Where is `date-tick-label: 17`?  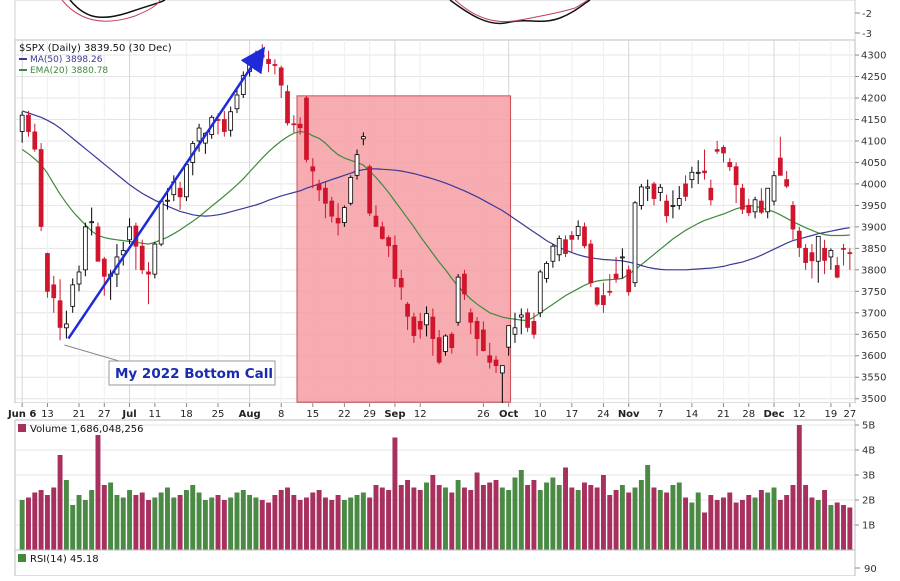
date-tick-label: 17 is located at coordinates (571, 414).